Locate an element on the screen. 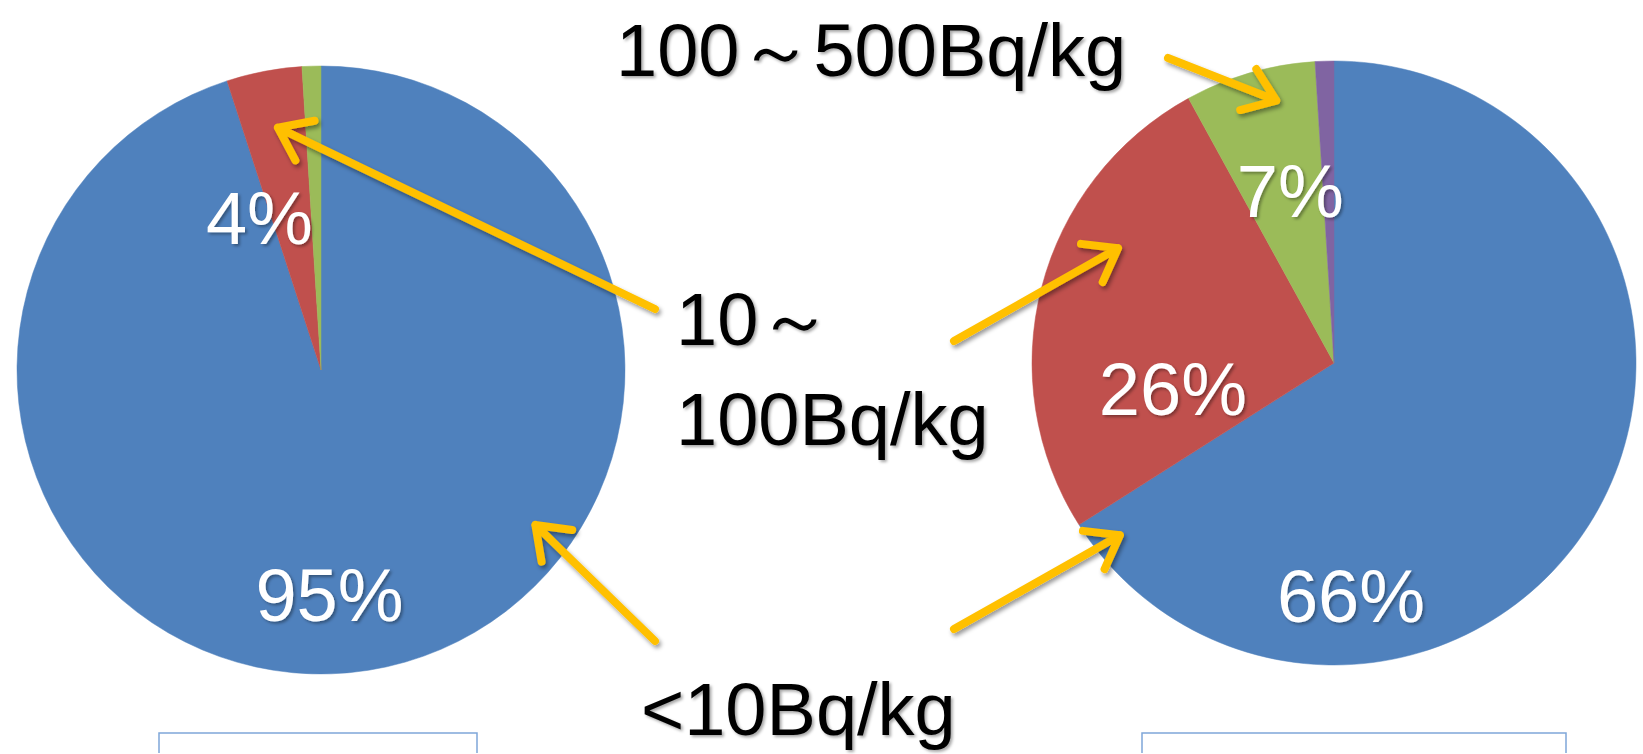 The height and width of the screenshot is (754, 1643). data-label: 66% is located at coordinates (1350, 596).